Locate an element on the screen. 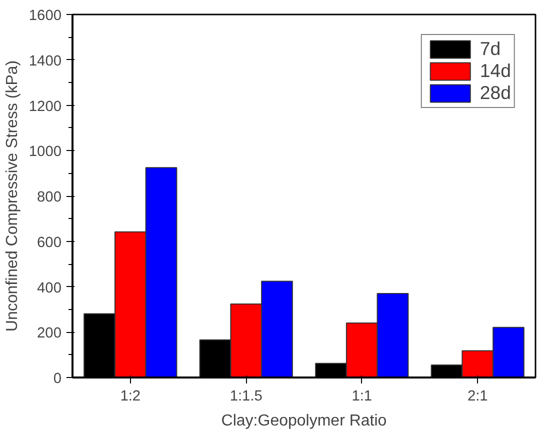 The width and height of the screenshot is (539, 432). y-tick-label: 1400 is located at coordinates (45, 61).